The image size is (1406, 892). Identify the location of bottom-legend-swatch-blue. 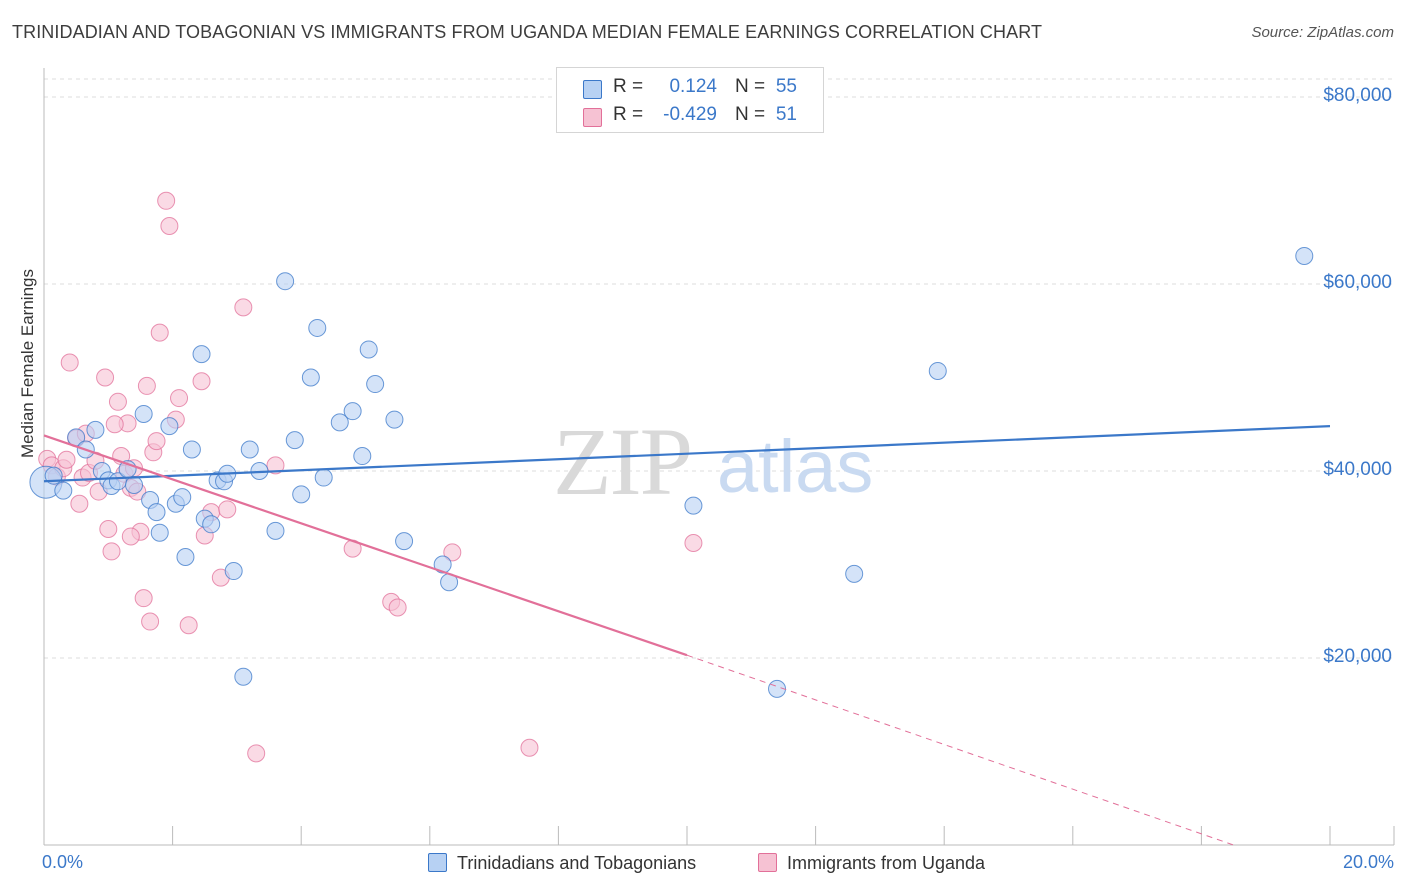
(437, 862).